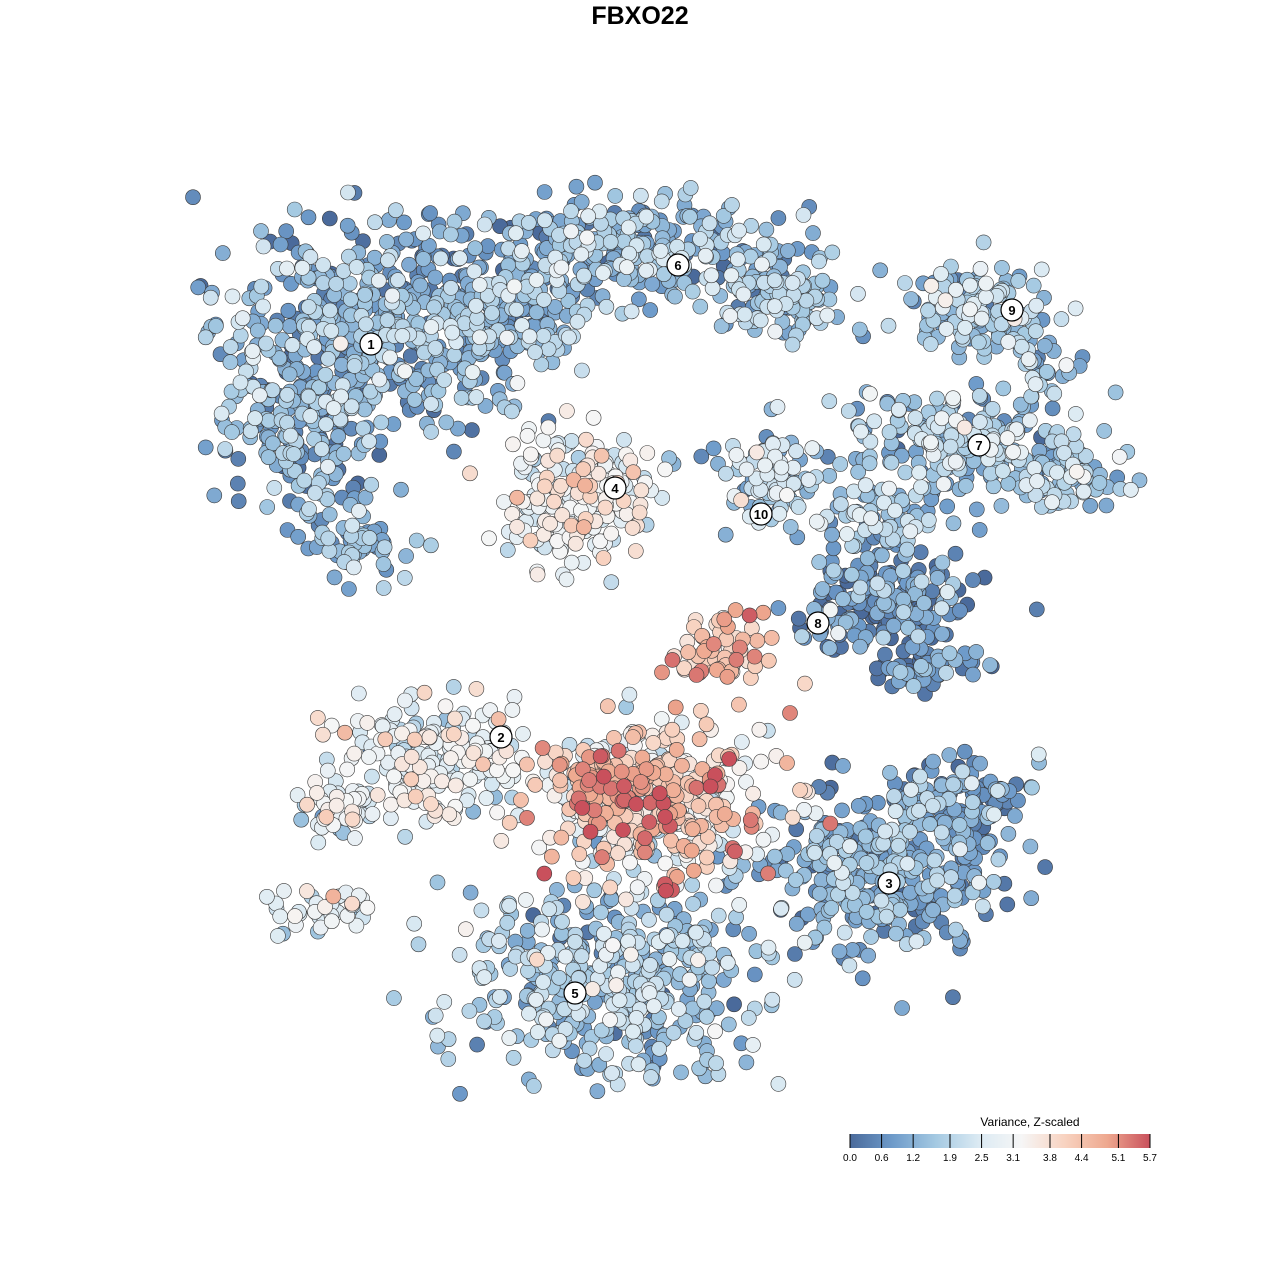 This screenshot has height=1280, width=1280. What do you see at coordinates (978, 445) in the screenshot?
I see `cluster-label-text: 7` at bounding box center [978, 445].